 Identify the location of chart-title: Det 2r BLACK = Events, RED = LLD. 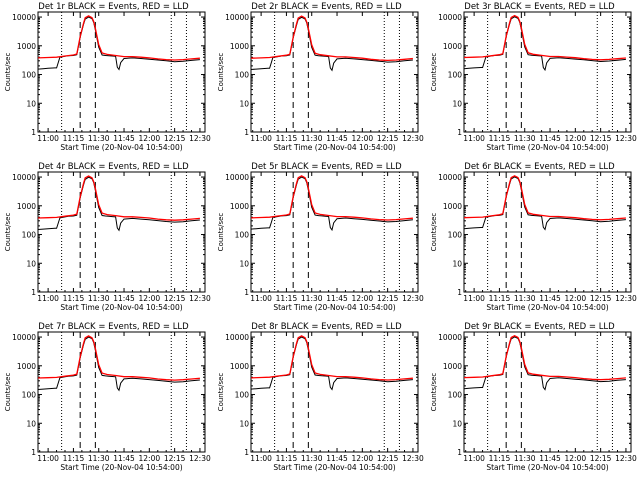
(326, 7).